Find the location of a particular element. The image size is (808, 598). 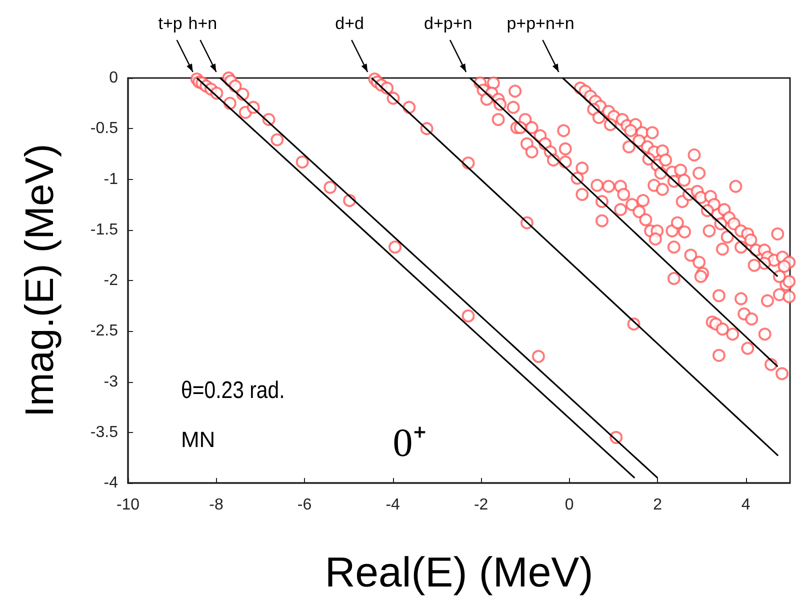

y-tick-label: -2.5 is located at coordinates (104, 331).